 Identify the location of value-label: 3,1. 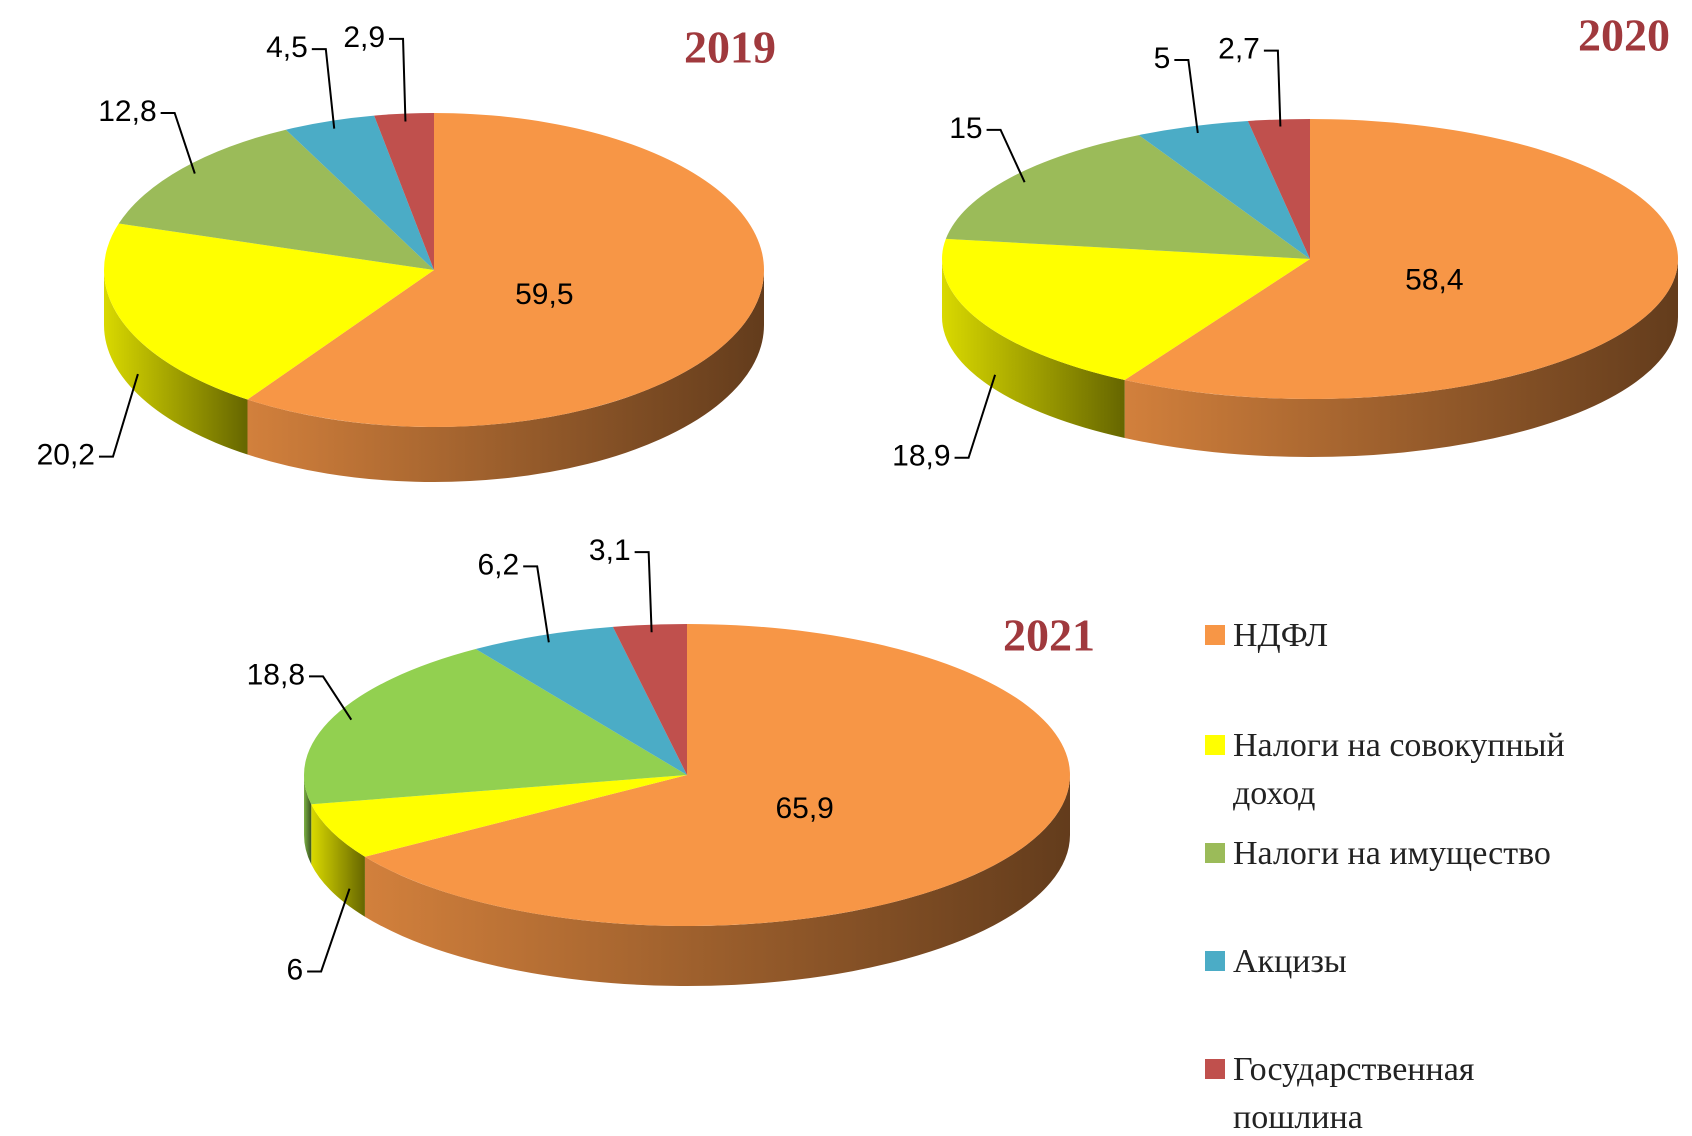
(610, 550).